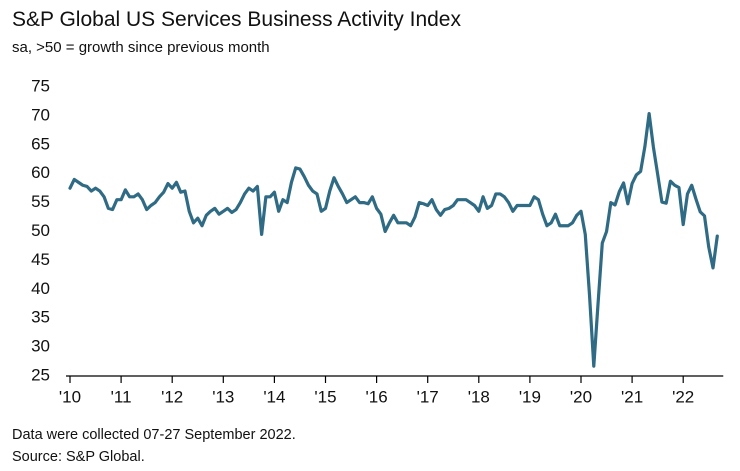 Image resolution: width=740 pixels, height=471 pixels. Describe the element at coordinates (632, 396) in the screenshot. I see `x-tick-label: '21` at that location.